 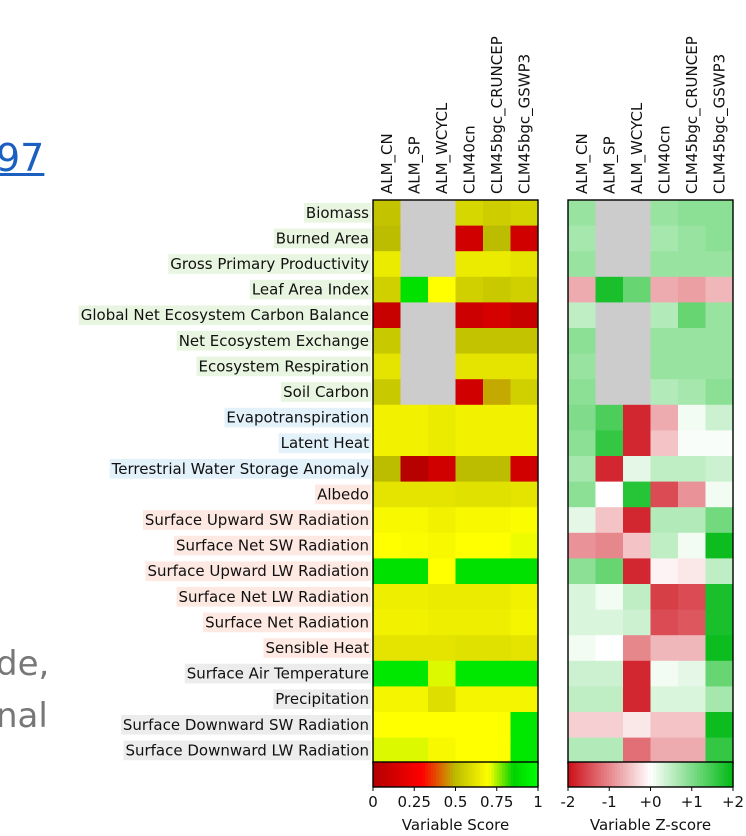 What do you see at coordinates (733, 802) in the screenshot?
I see `zscore-colorbar-tick-label: +2` at bounding box center [733, 802].